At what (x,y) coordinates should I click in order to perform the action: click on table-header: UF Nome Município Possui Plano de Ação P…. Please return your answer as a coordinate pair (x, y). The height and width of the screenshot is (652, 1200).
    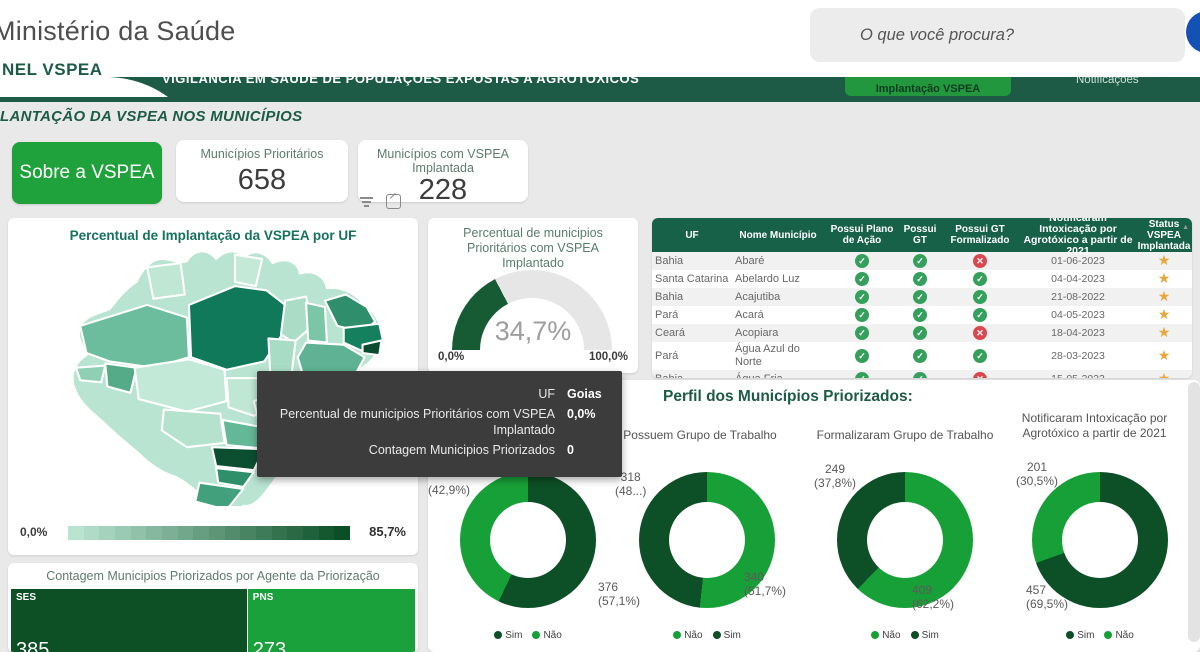
    Looking at the image, I should click on (922, 237).